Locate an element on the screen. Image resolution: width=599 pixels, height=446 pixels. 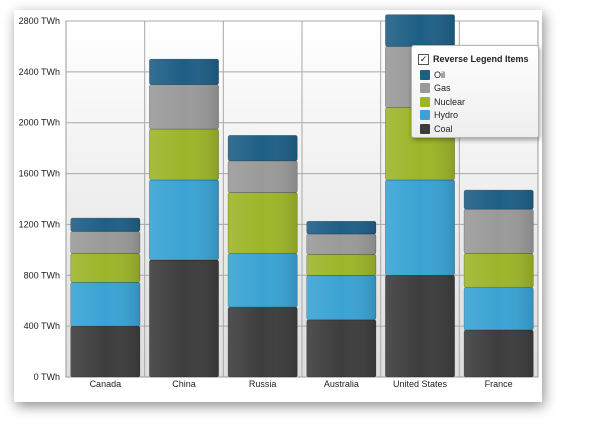
legend-label: Coal is located at coordinates (443, 128).